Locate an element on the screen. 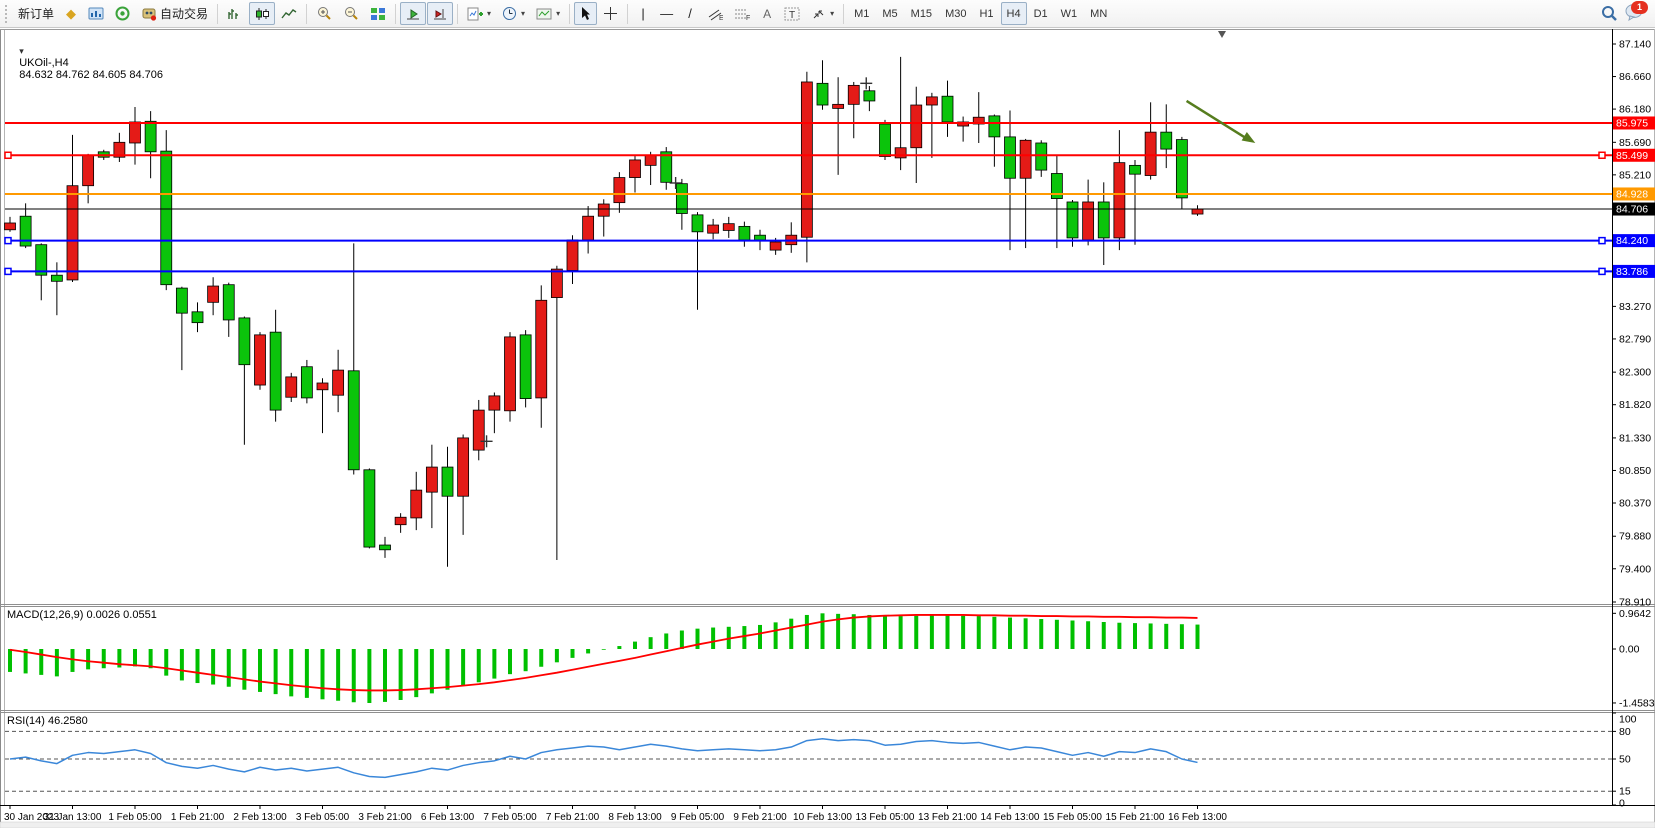 The height and width of the screenshot is (828, 1655). terminal-button is located at coordinates (96, 13).